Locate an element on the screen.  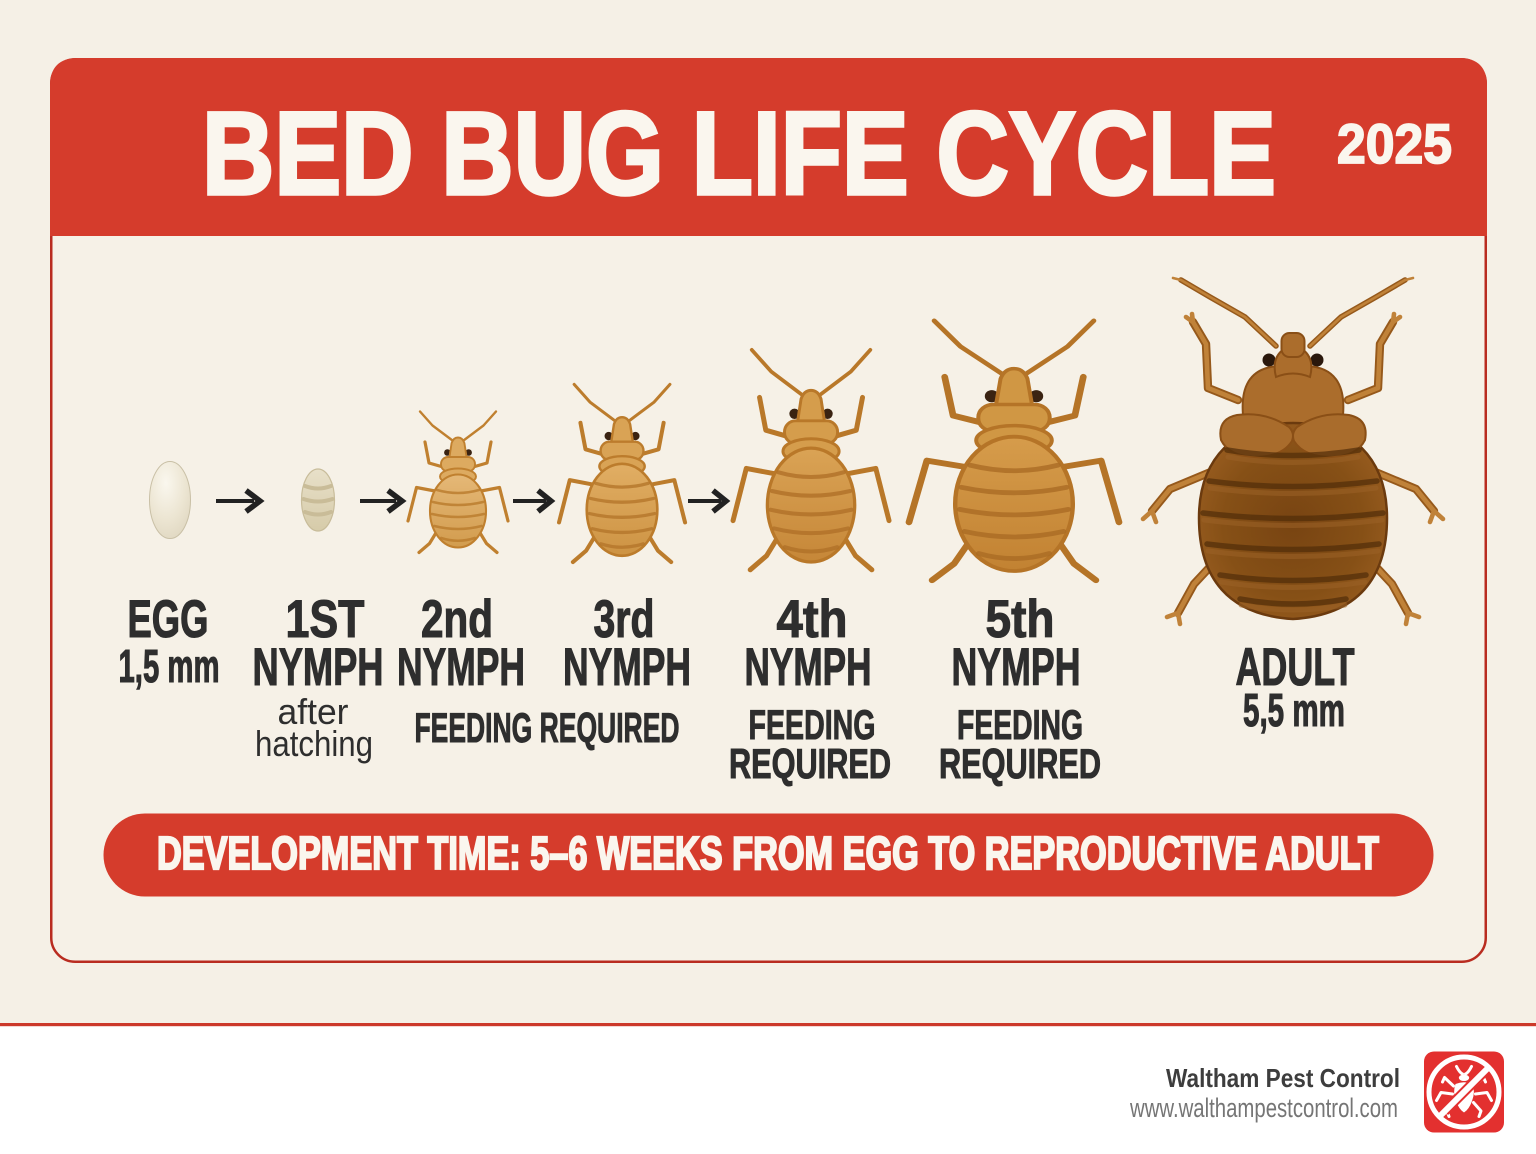
svg-text: EGG is located at coordinates (168, 619).